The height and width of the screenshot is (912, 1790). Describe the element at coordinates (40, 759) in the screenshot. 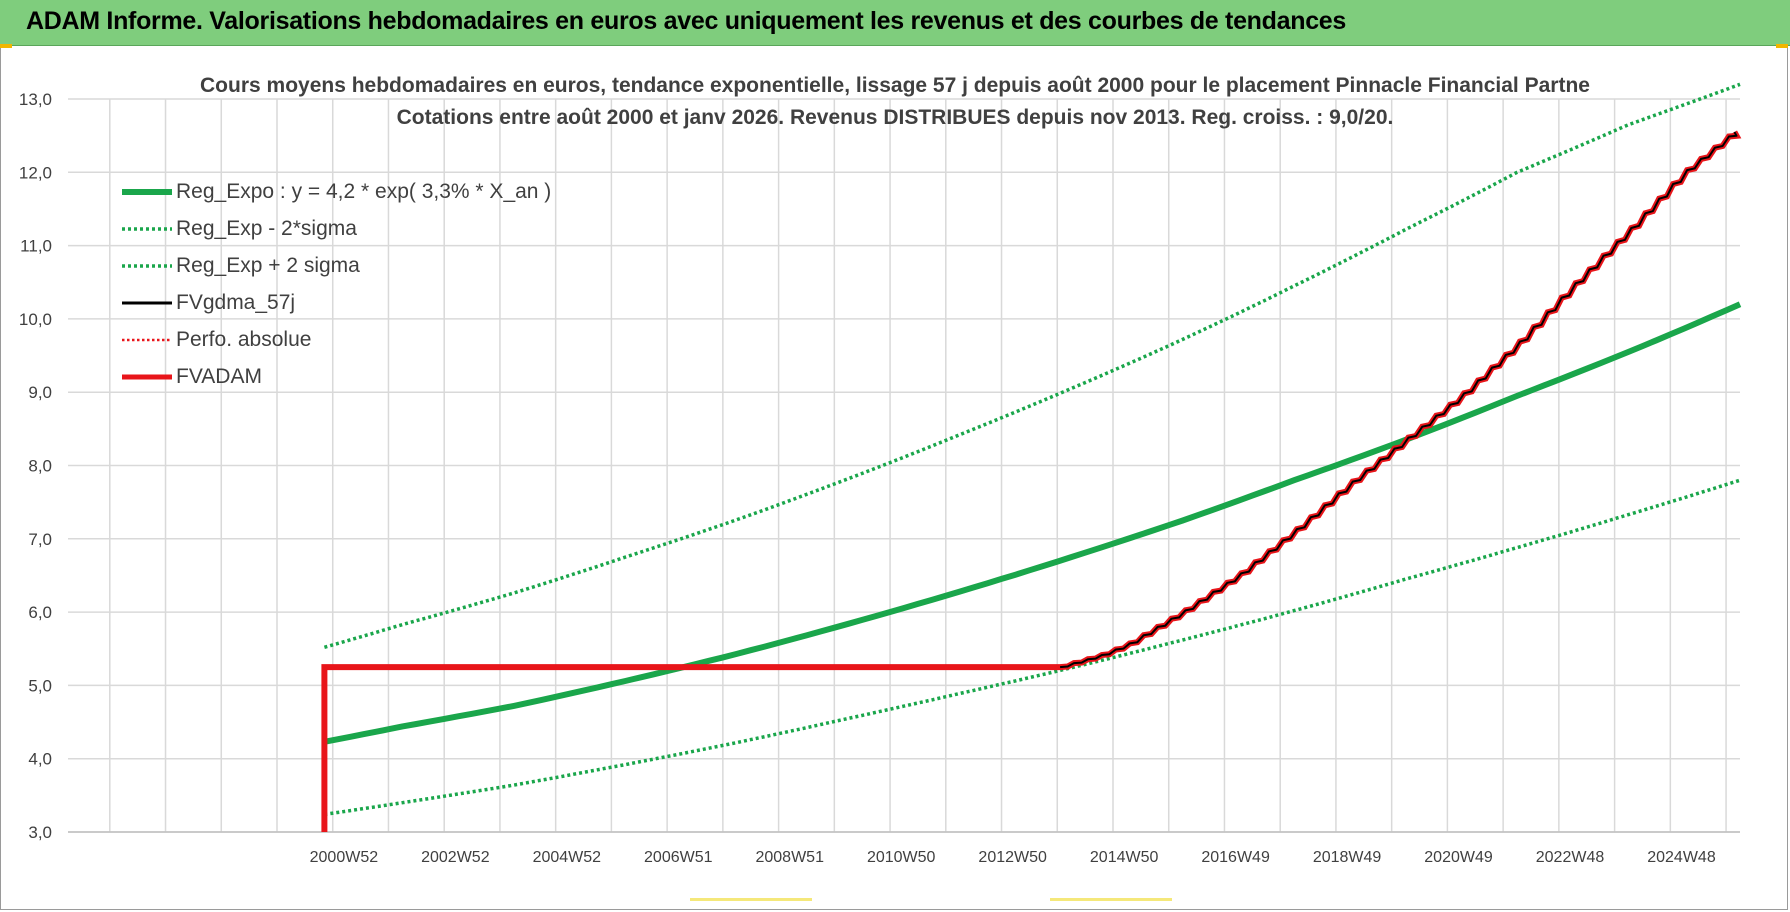

I see `y-tick-label: 4,0` at that location.